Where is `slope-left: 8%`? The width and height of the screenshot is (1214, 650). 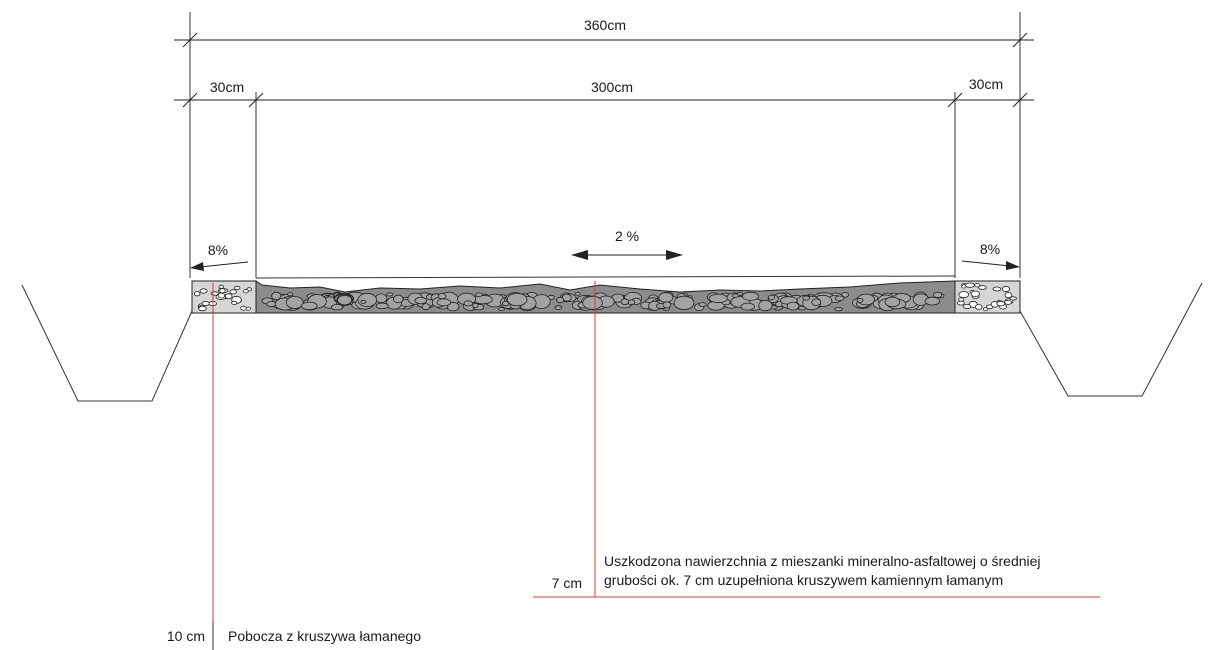 slope-left: 8% is located at coordinates (219, 256).